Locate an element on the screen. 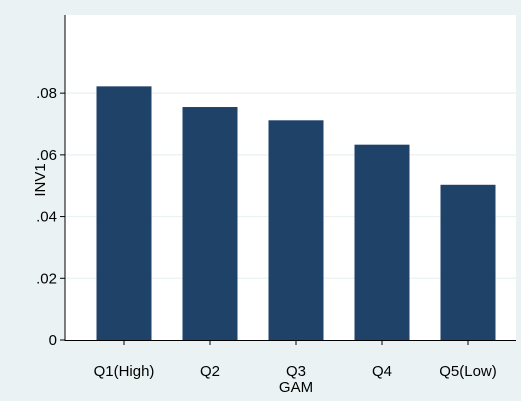 The image size is (521, 401). x-tick-labels: Q1(High) Q2 Q3 Q4 Q5(Low) is located at coordinates (295, 371).